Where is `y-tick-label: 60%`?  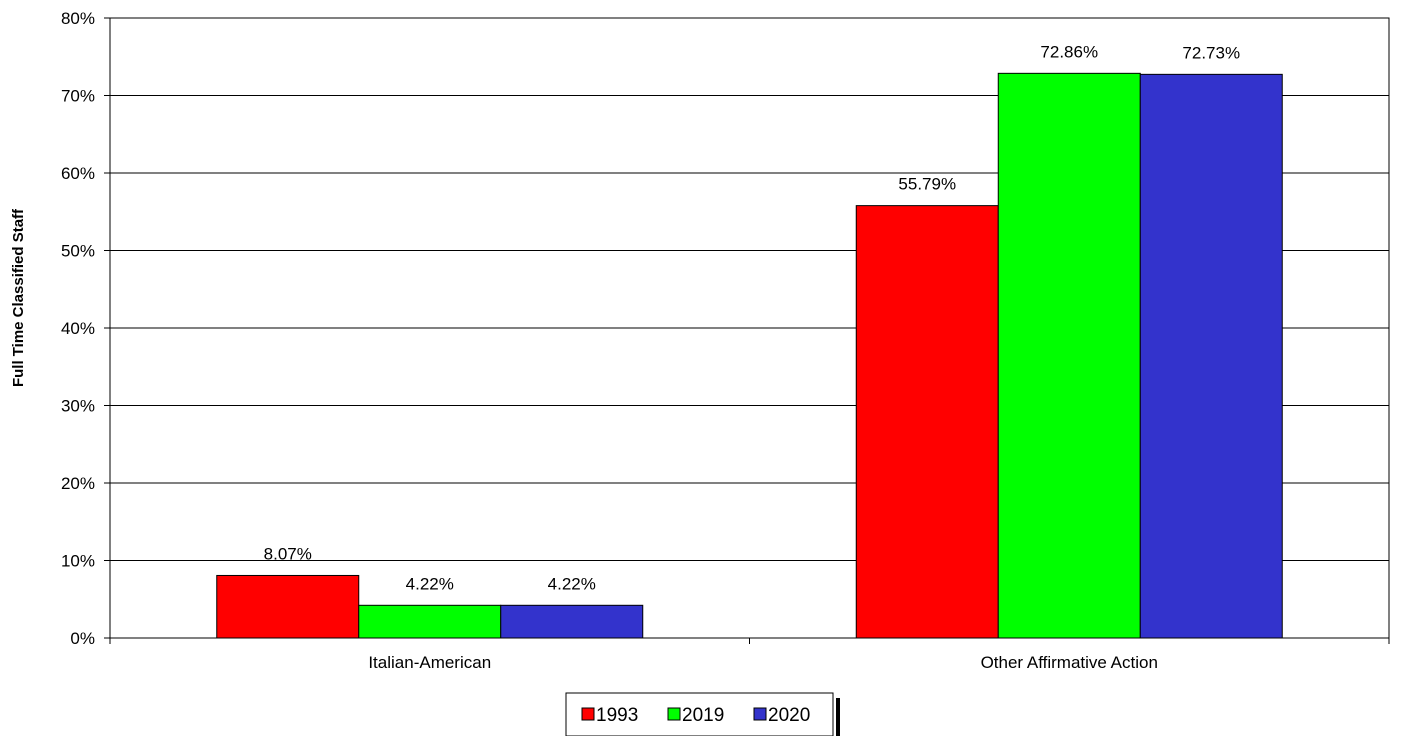 y-tick-label: 60% is located at coordinates (78, 173).